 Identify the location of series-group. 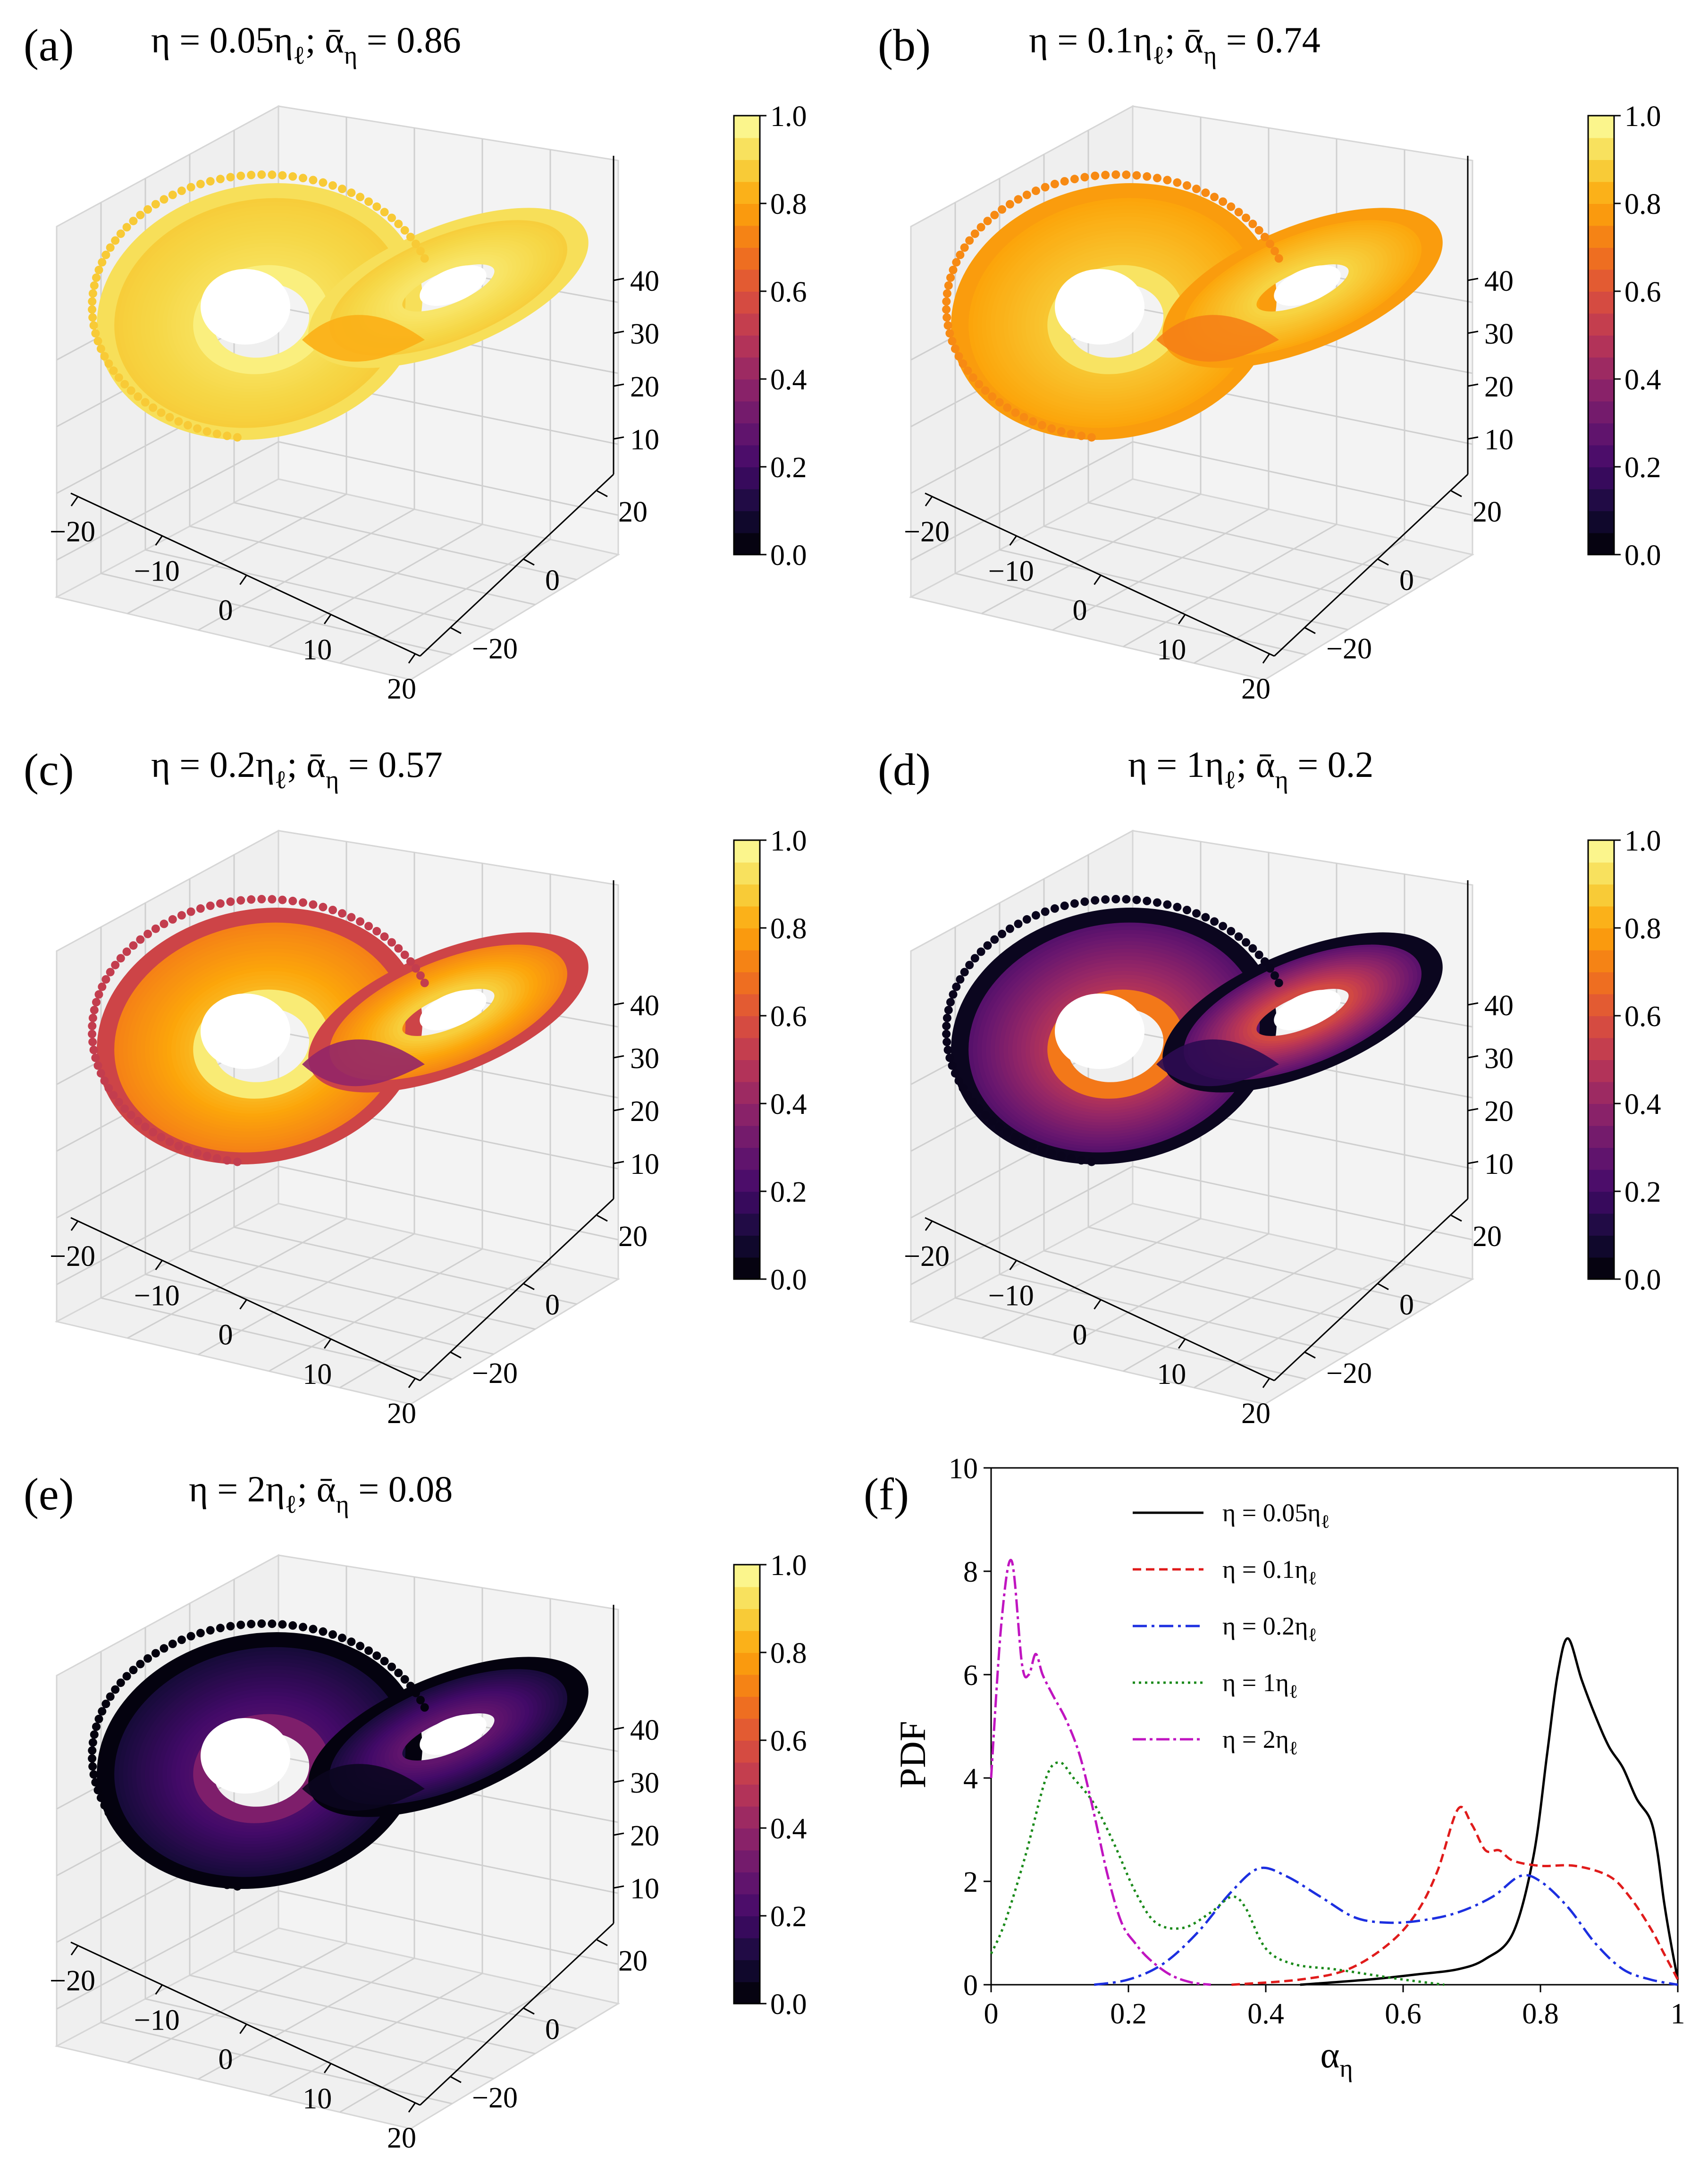
(1334, 1772).